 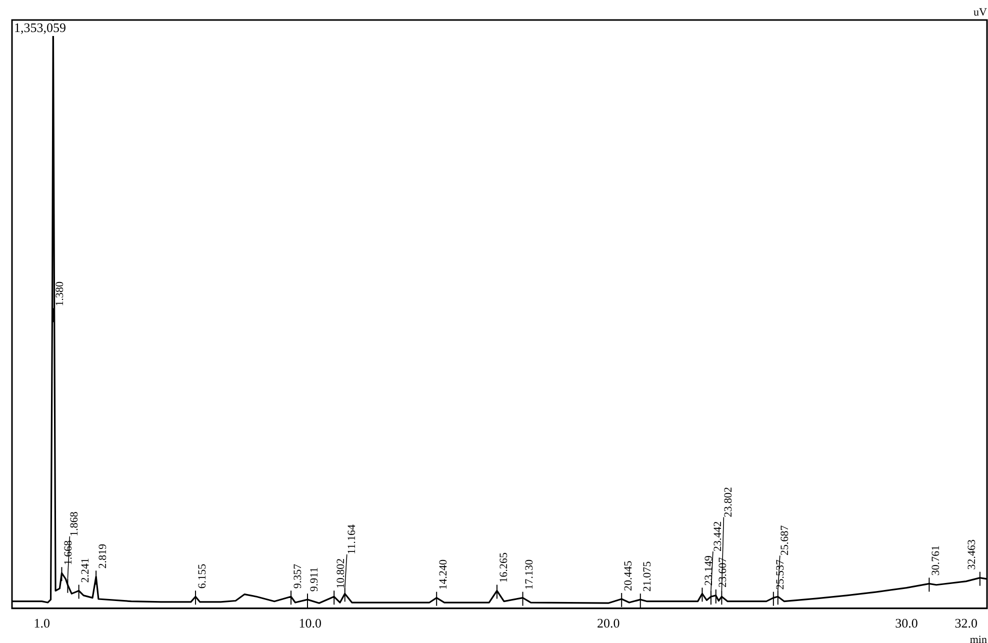 I want to click on annotation: 2.241, so click(x=86, y=570).